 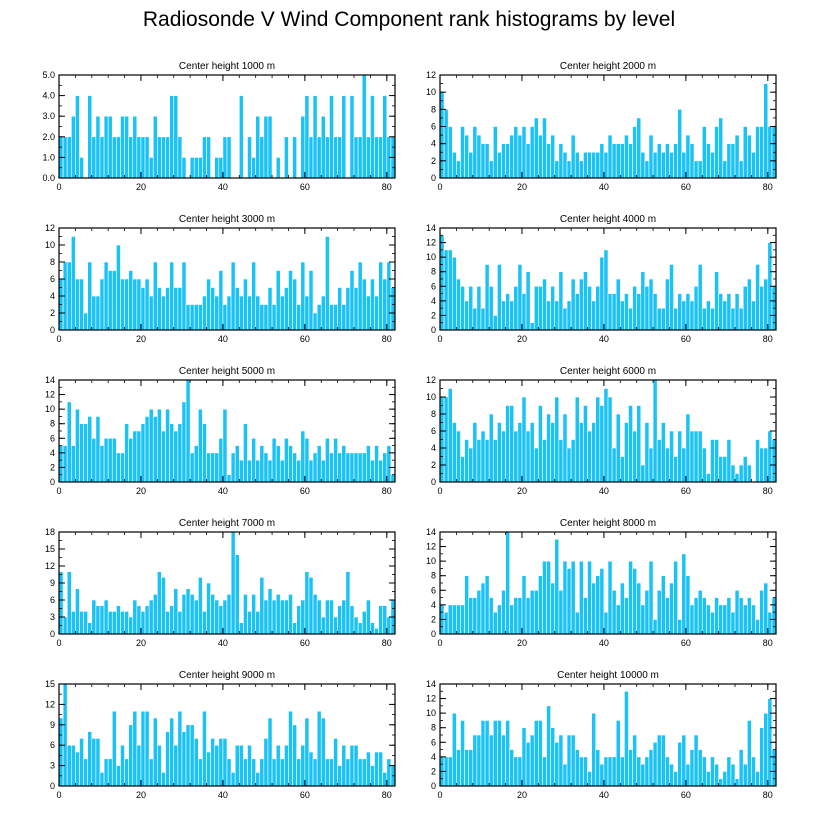 What do you see at coordinates (431, 92) in the screenshot?
I see `y-tick-label: 10` at bounding box center [431, 92].